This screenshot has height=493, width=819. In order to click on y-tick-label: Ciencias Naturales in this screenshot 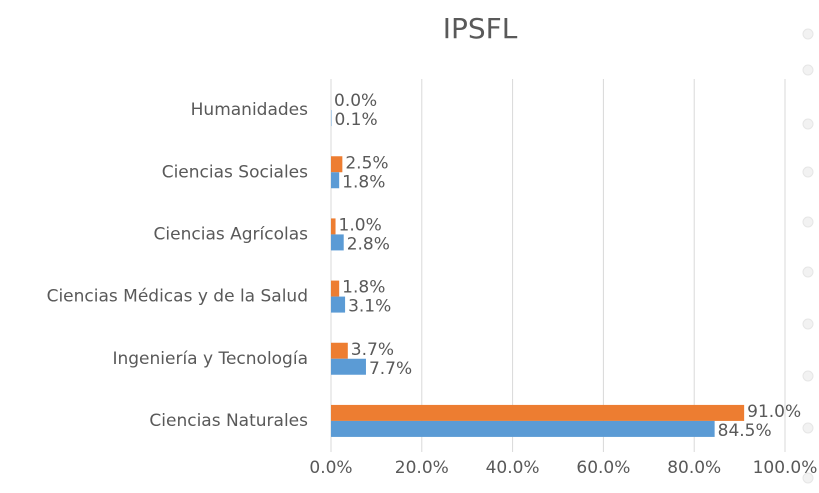, I will do `click(228, 421)`.